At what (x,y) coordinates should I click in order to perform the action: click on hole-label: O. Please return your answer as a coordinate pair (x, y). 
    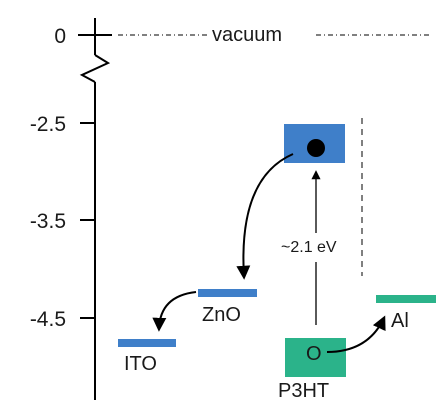
    Looking at the image, I should click on (314, 354).